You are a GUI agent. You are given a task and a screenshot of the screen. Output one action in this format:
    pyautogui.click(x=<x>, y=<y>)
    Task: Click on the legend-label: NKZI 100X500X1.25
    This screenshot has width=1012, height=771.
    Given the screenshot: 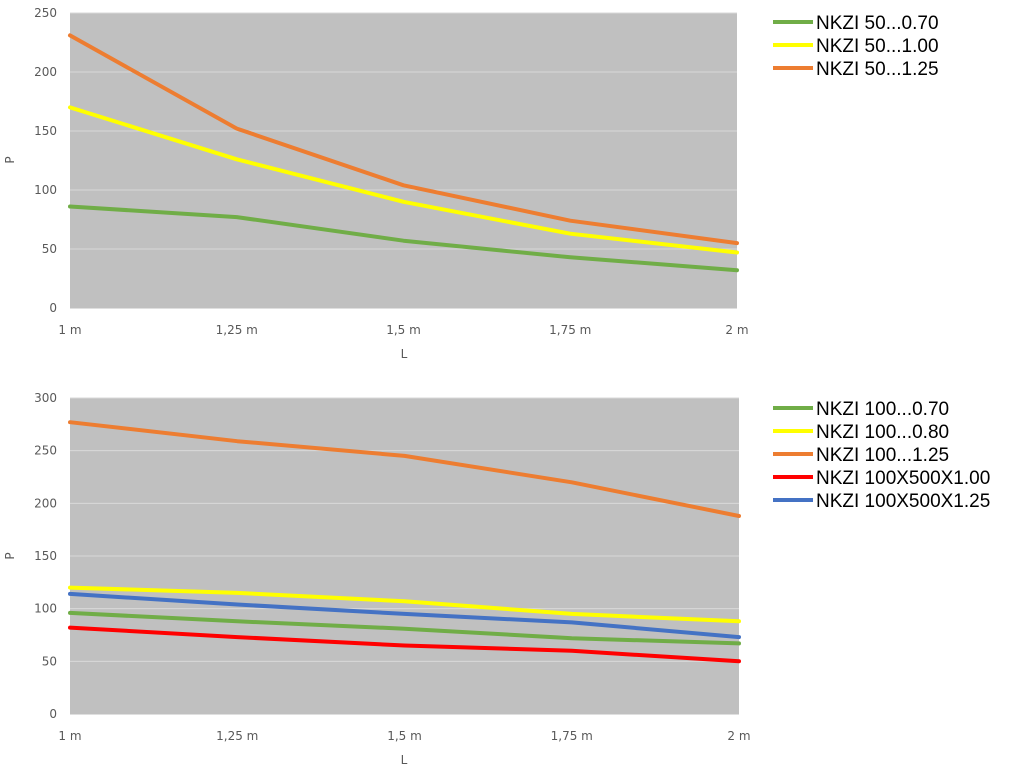 What is the action you would take?
    pyautogui.click(x=903, y=501)
    